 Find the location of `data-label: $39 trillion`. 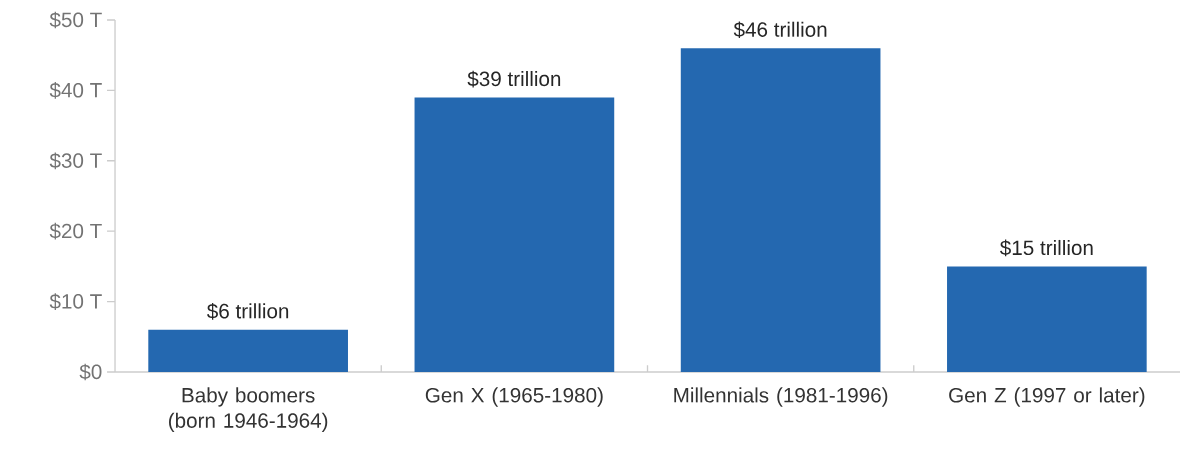

data-label: $39 trillion is located at coordinates (514, 79).